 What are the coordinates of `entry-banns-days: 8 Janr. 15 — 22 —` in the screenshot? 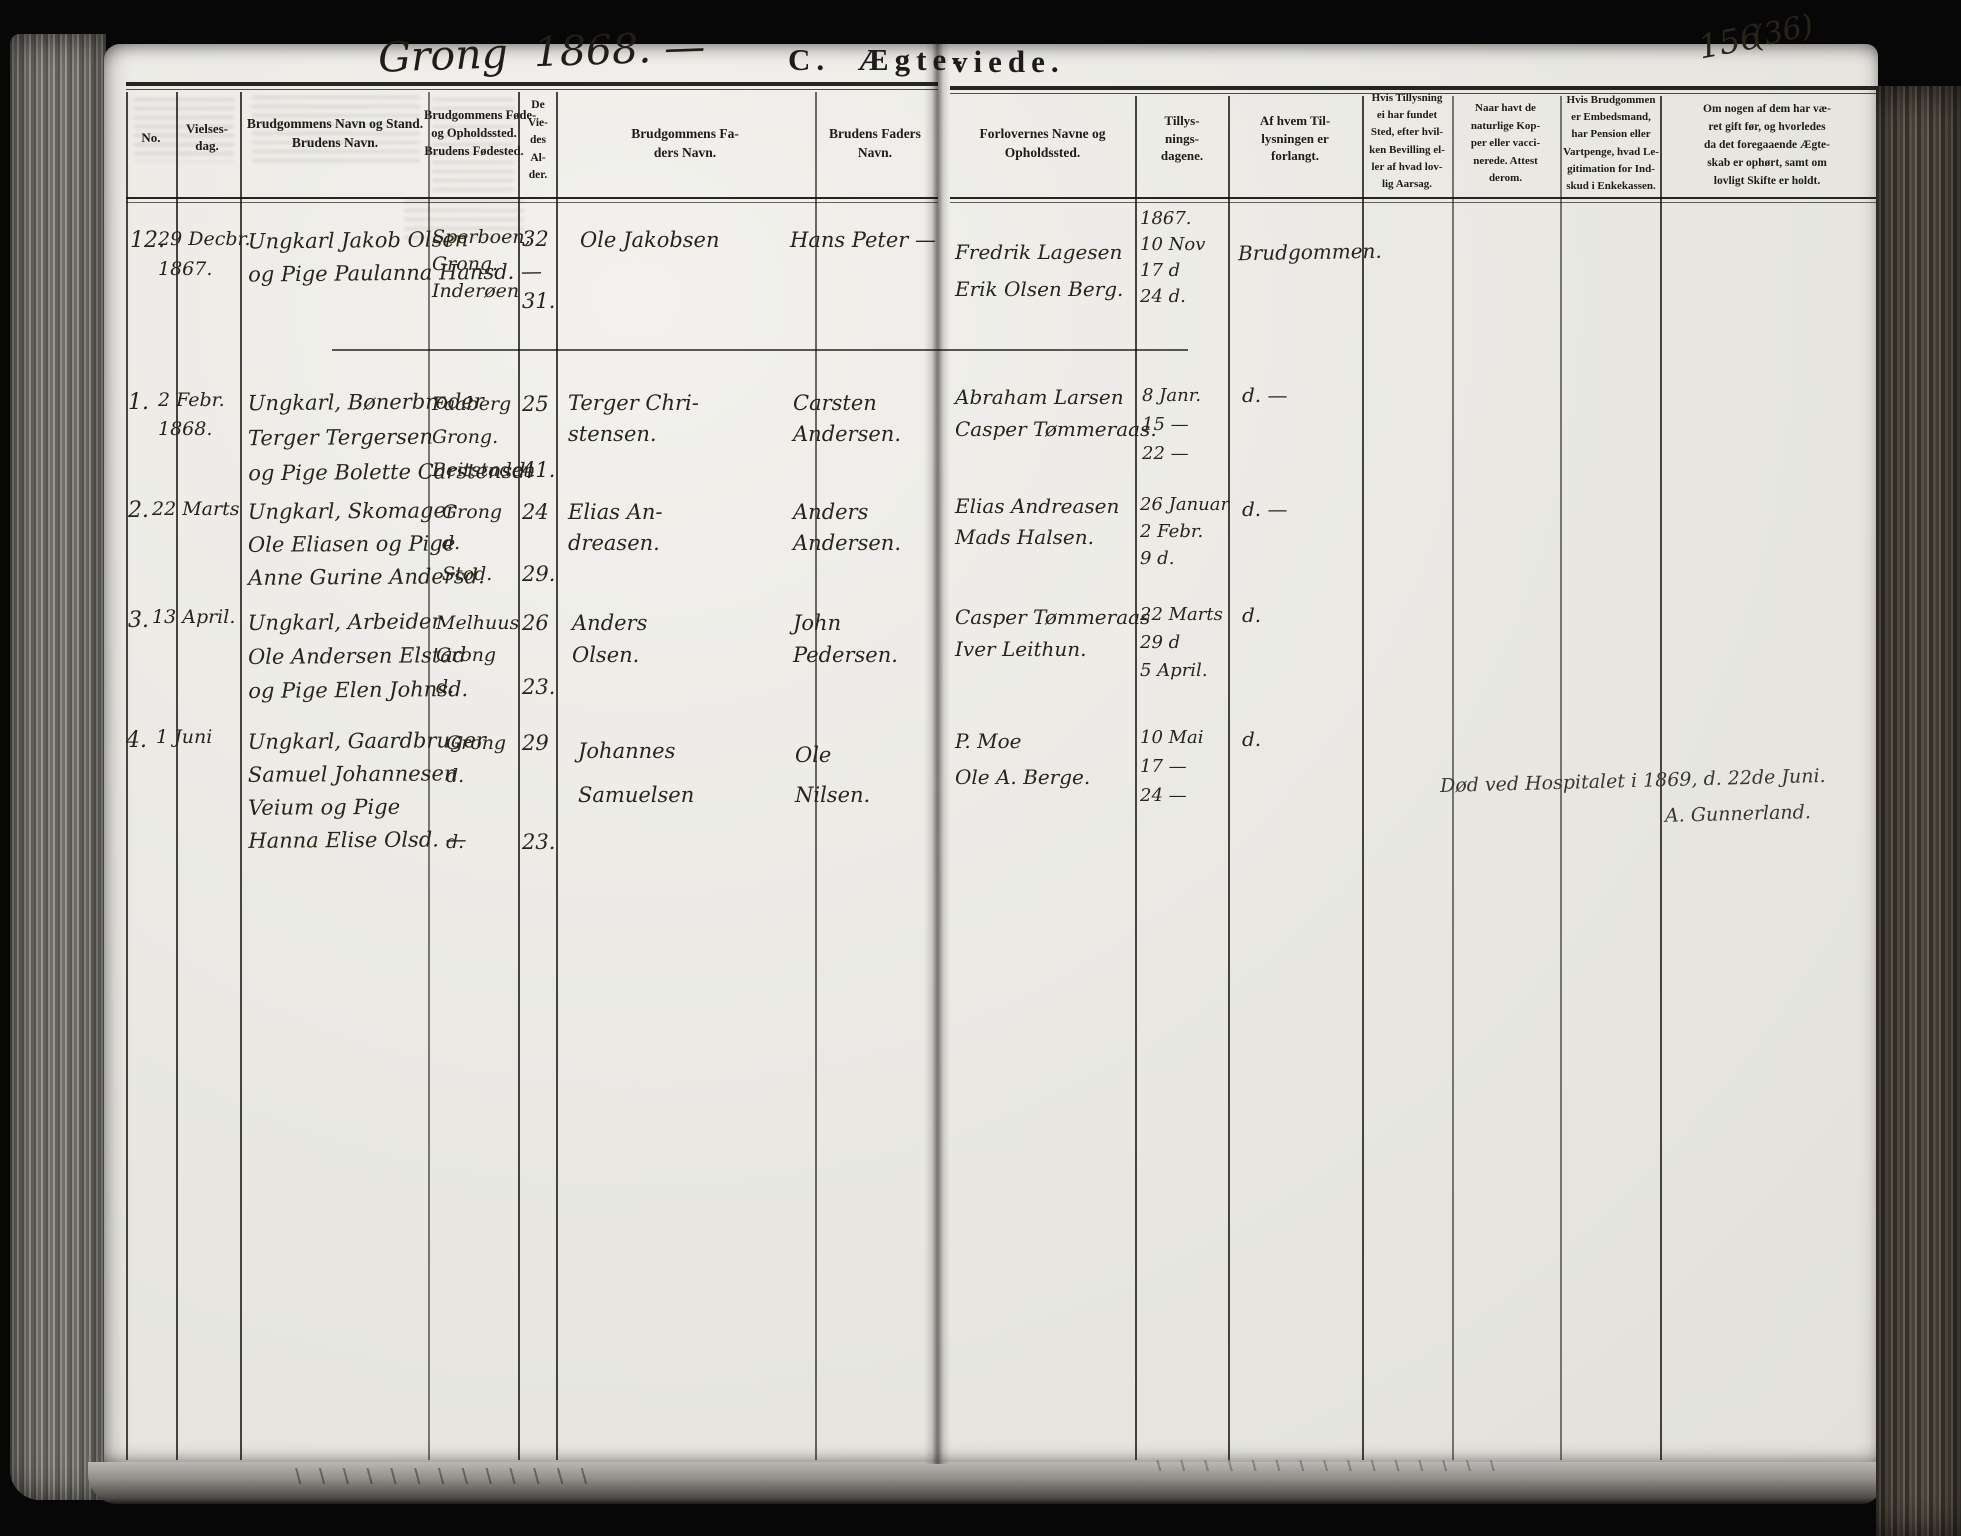 It's located at (1172, 424).